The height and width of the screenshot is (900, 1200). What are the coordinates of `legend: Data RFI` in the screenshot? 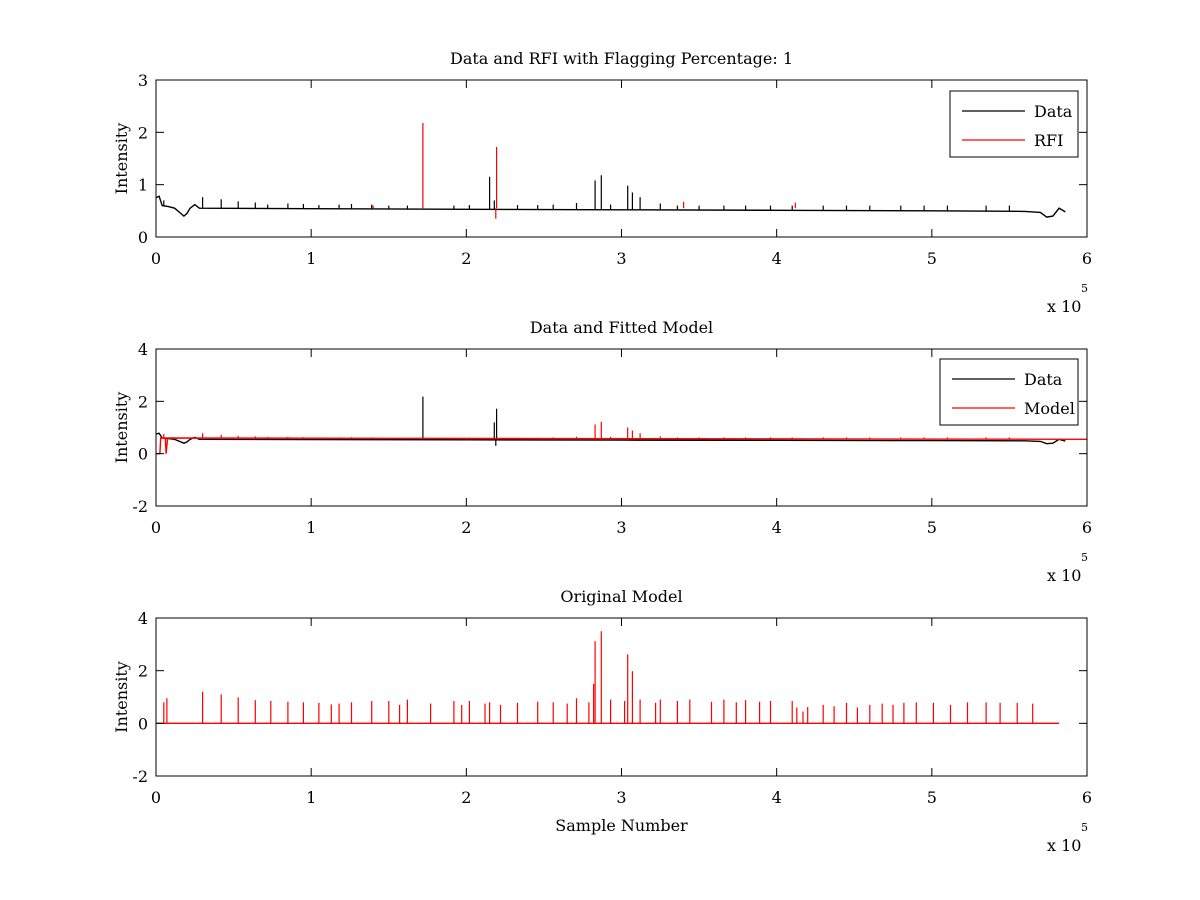 It's located at (1014, 124).